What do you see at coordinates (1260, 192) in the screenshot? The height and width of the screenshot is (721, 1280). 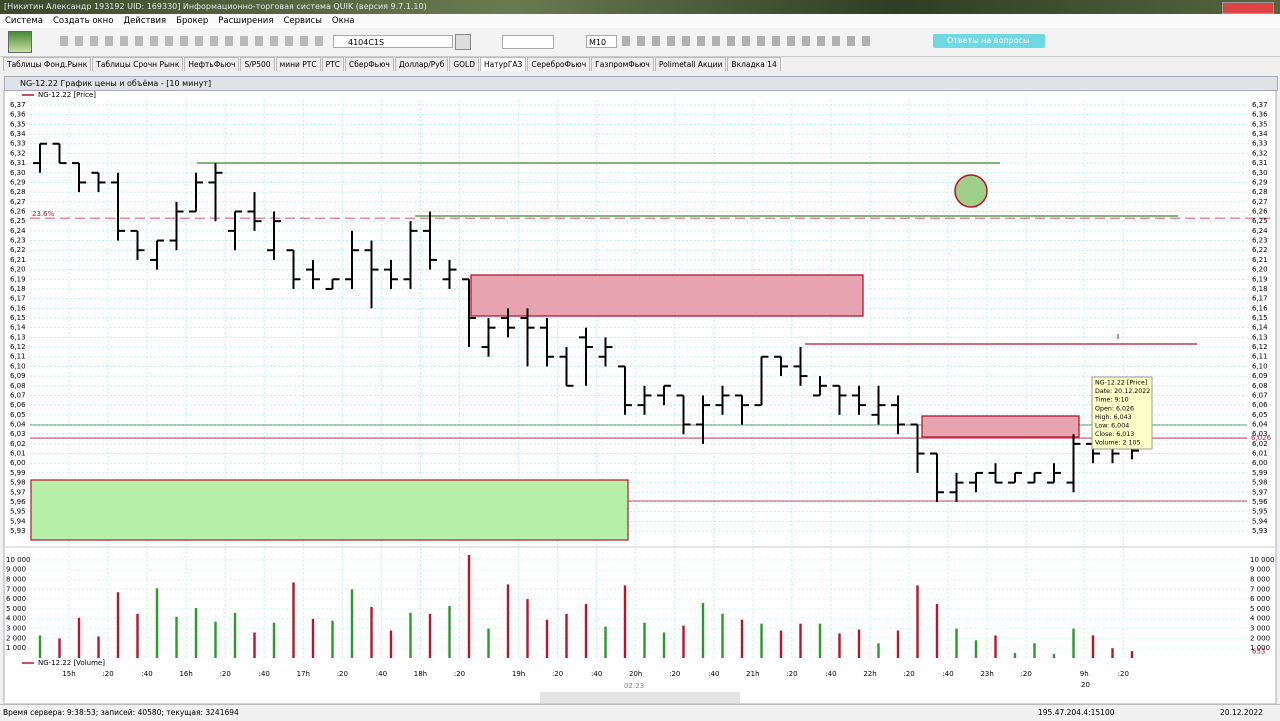 I see `y-tick-label-right: 6,28` at bounding box center [1260, 192].